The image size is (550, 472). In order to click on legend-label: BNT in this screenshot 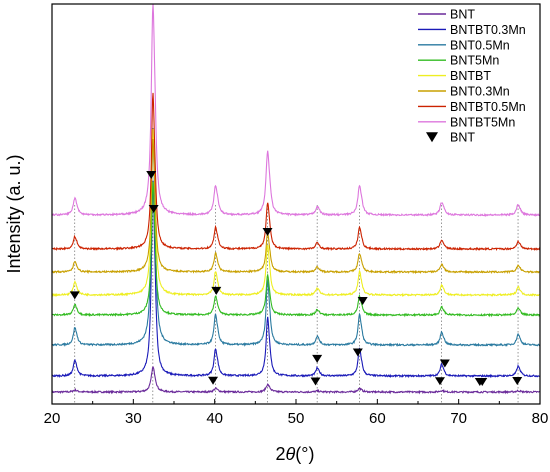, I will do `click(462, 15)`.